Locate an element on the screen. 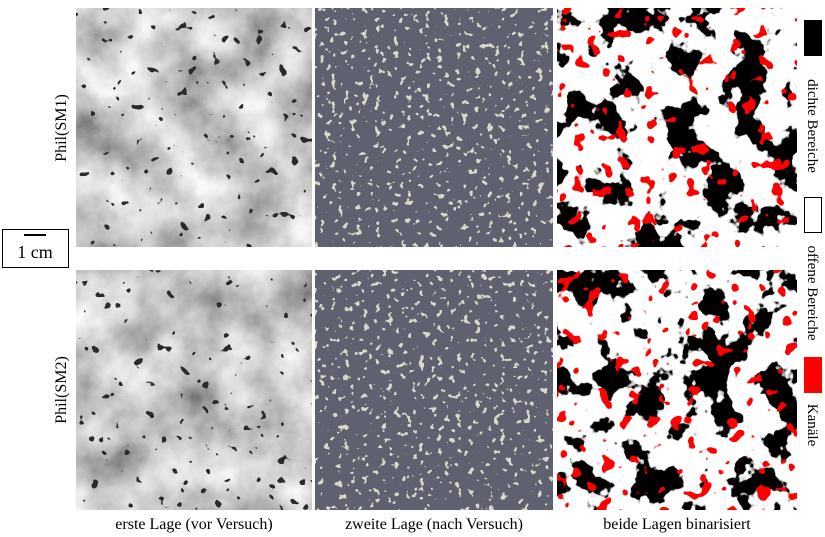  column-label: erste Lage (vor Versuch) is located at coordinates (193, 524).